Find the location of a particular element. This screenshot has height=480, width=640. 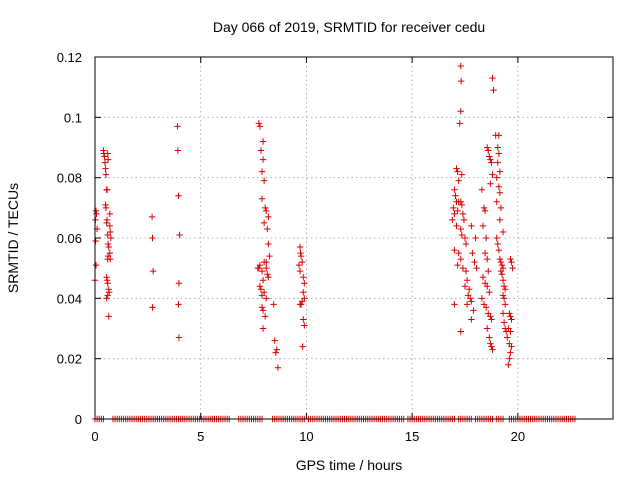

x-tick-label: 20 is located at coordinates (518, 436).